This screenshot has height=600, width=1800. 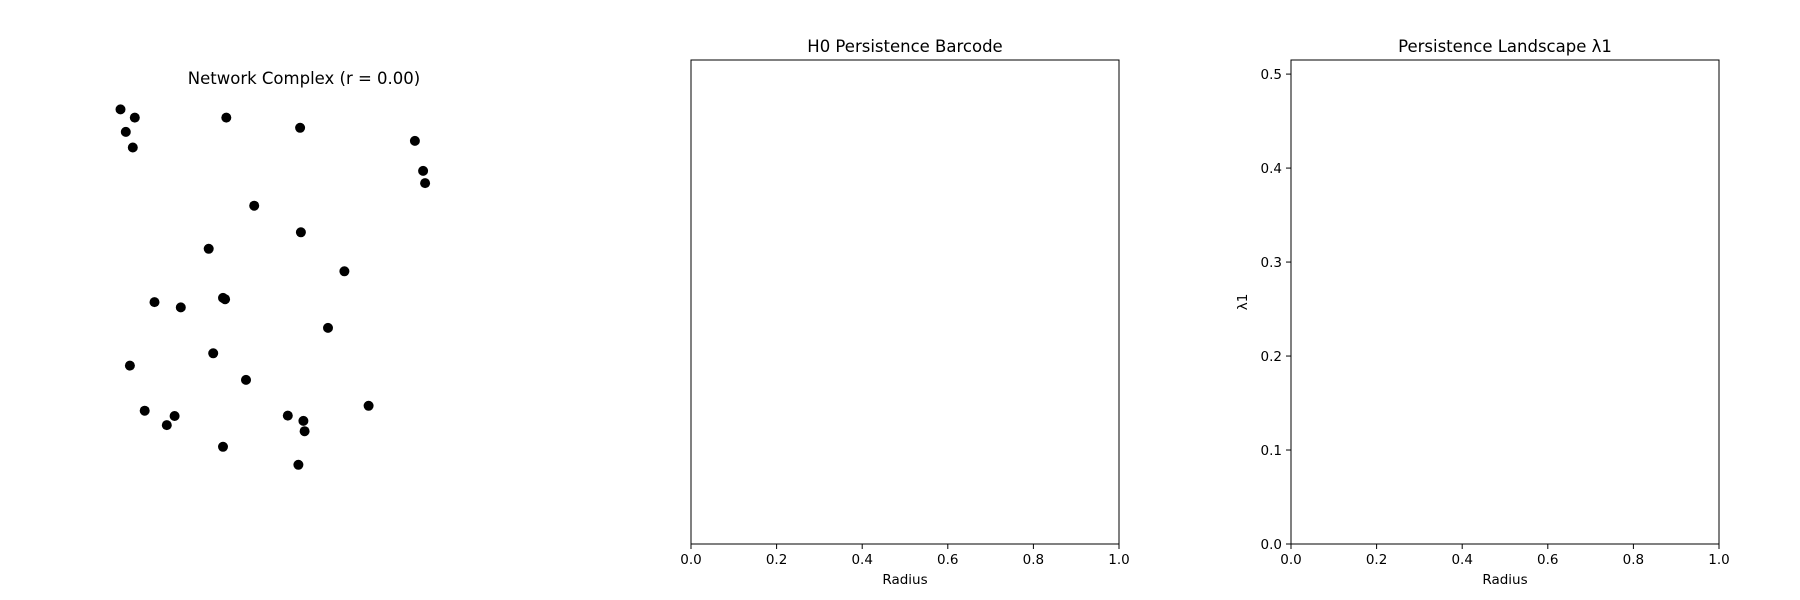 What do you see at coordinates (1276, 310) in the screenshot?
I see `landscape-y-ticks: 0.0 0.1 0.2 0.3 0.4 0.5` at bounding box center [1276, 310].